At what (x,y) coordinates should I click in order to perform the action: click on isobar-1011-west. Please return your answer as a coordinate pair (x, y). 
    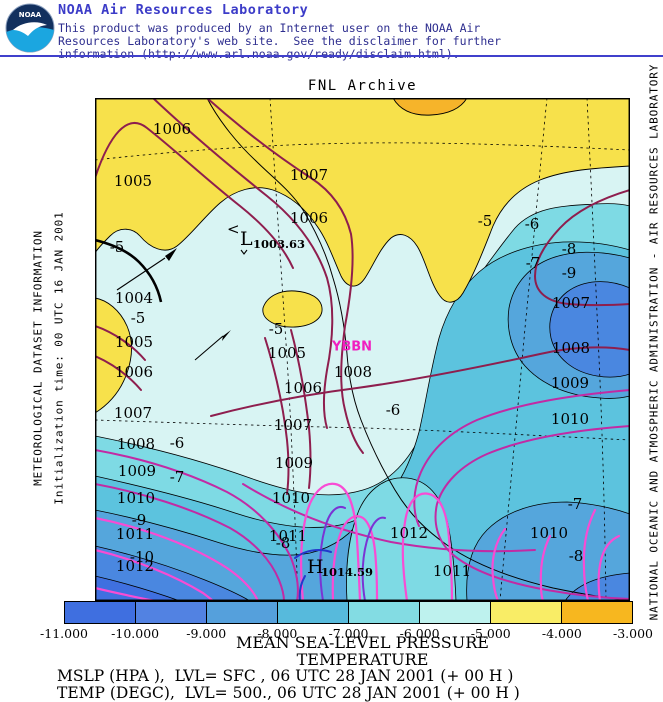
    Looking at the image, I should click on (177, 558).